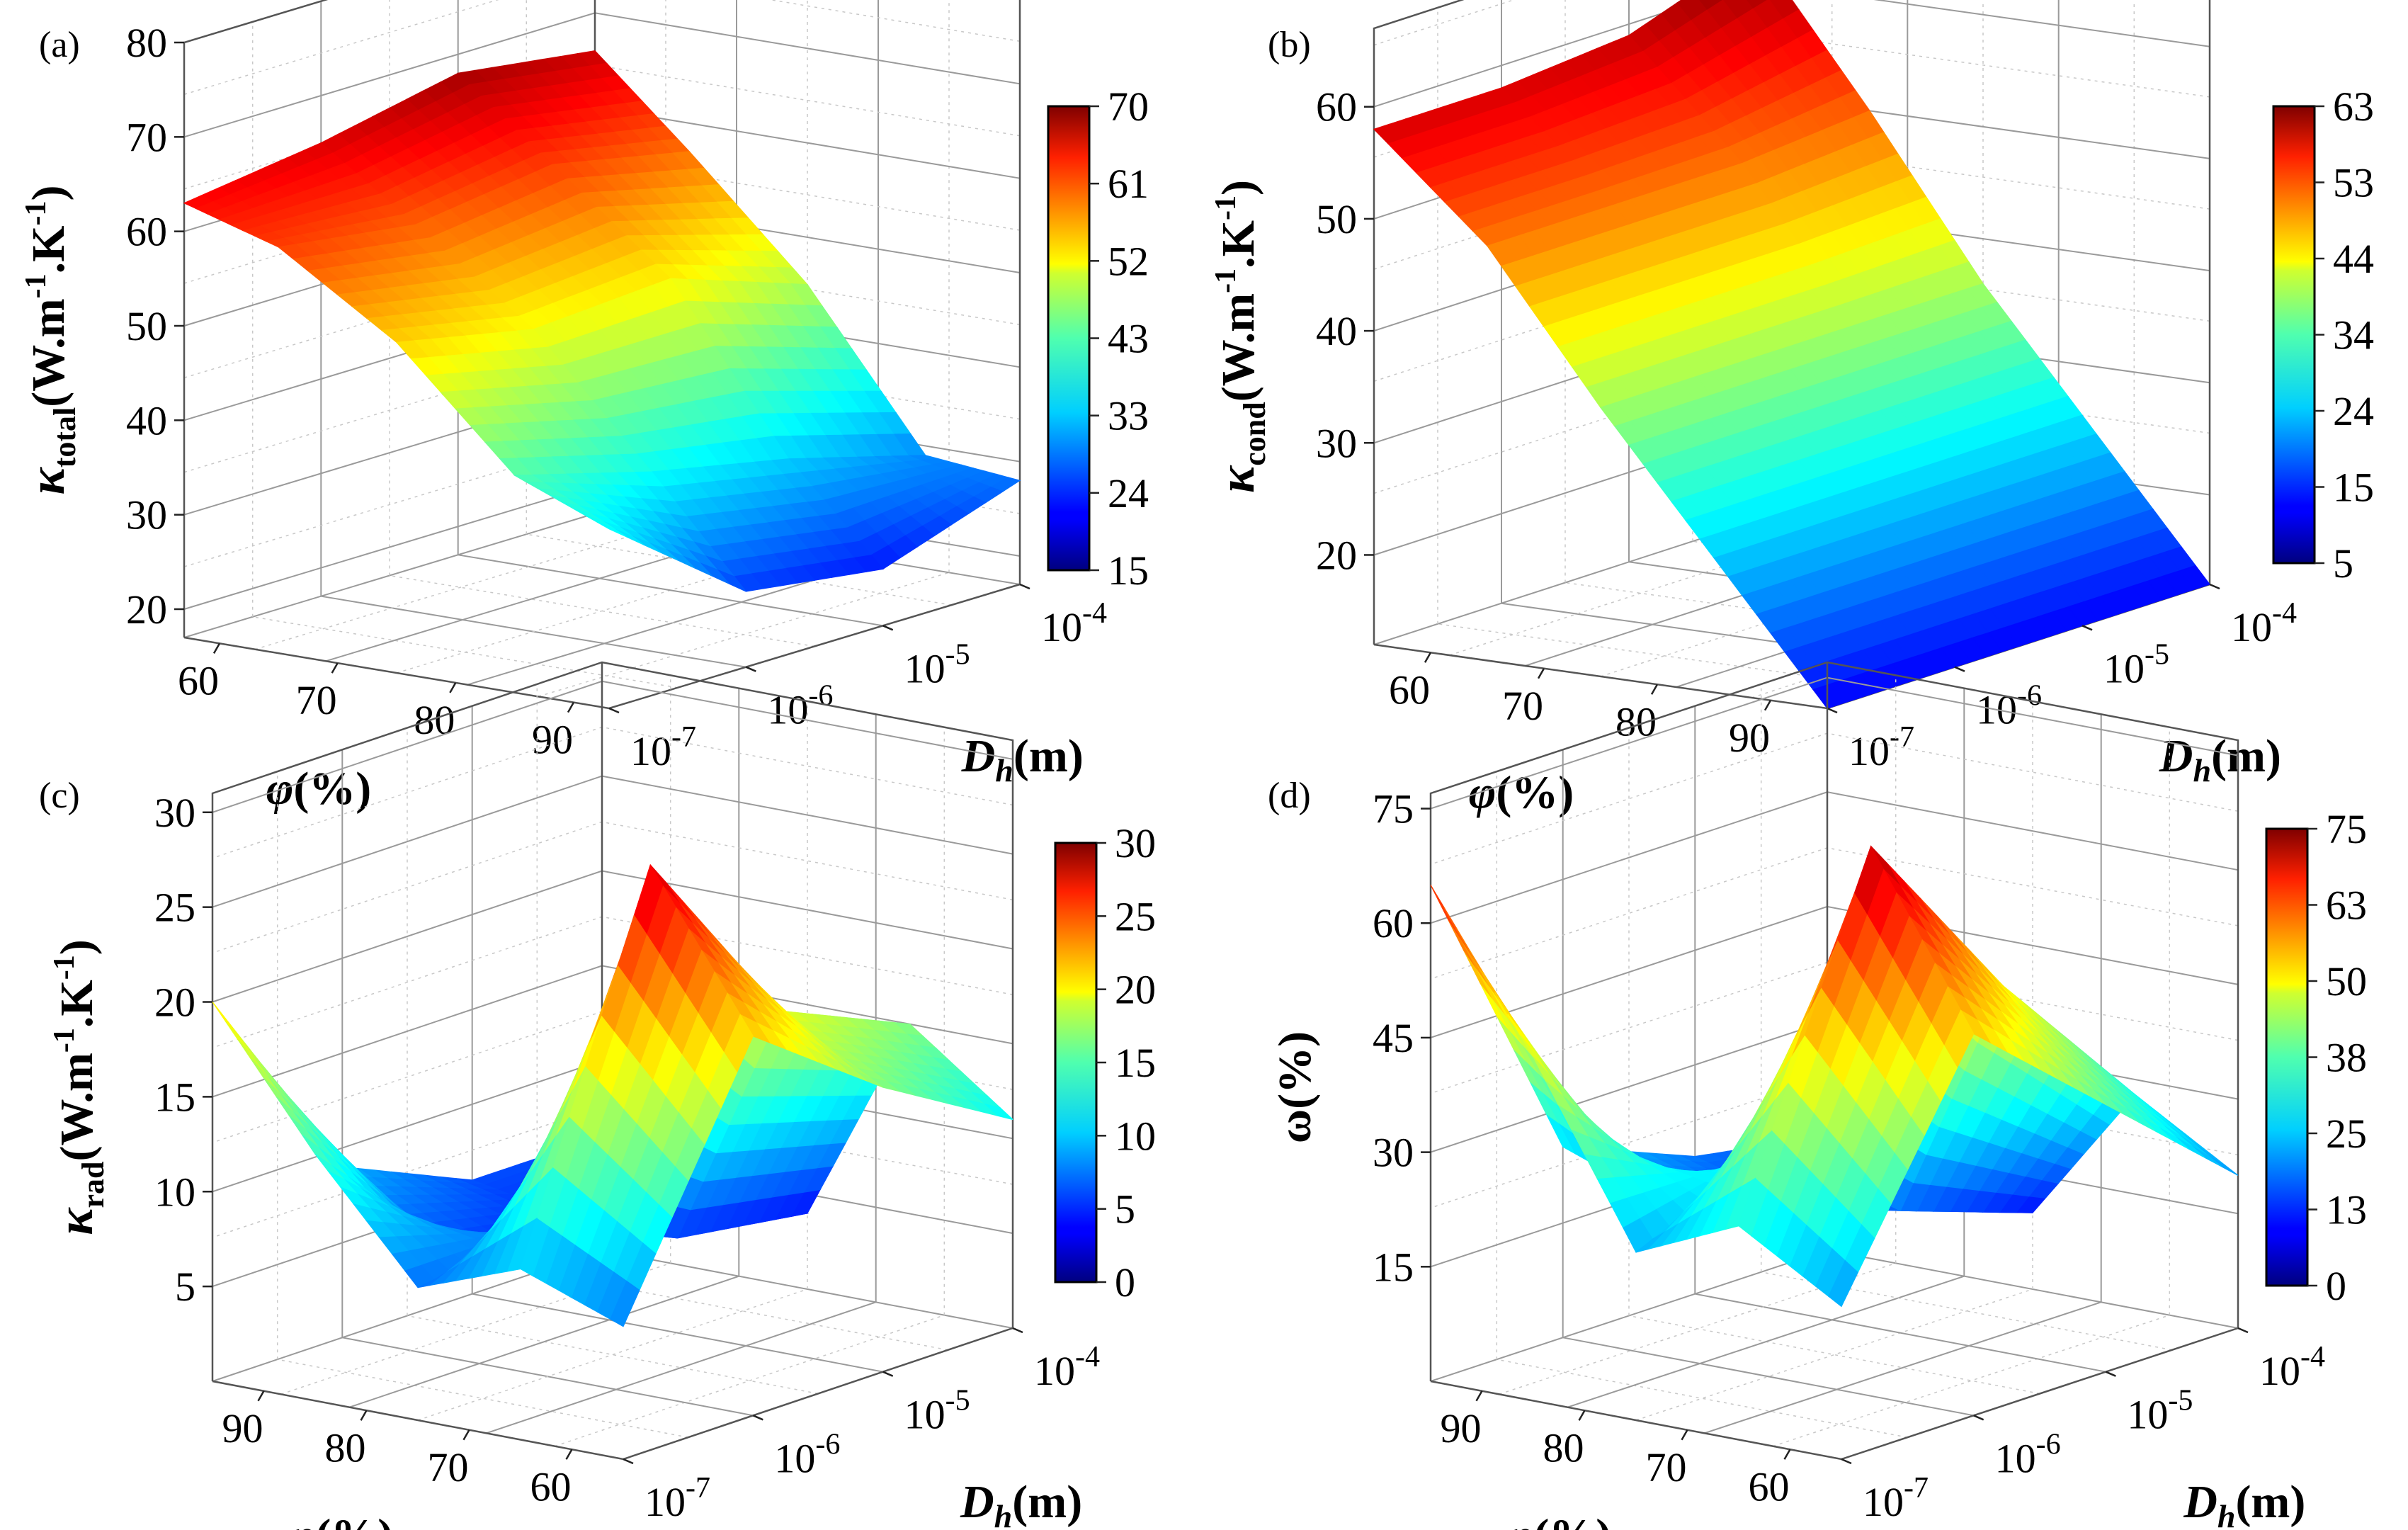 The height and width of the screenshot is (1530, 2408). I want to click on z-tick-label: 15, so click(1393, 1267).